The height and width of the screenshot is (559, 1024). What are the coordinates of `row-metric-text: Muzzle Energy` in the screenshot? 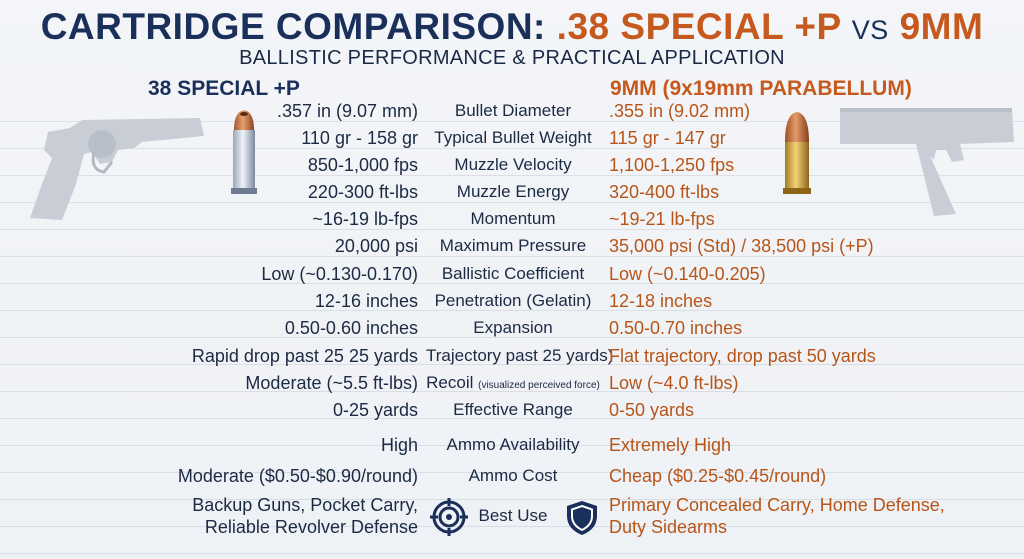 It's located at (513, 191).